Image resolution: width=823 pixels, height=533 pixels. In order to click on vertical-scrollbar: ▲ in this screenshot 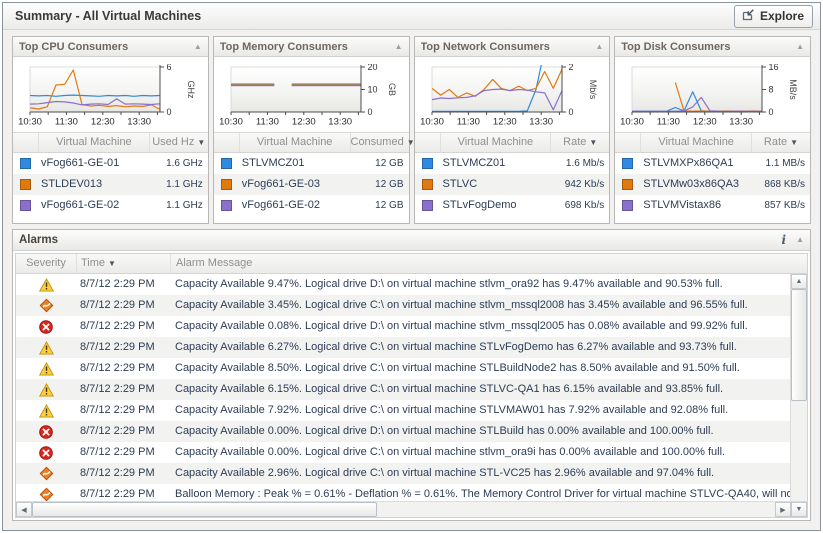, I will do `click(798, 387)`.